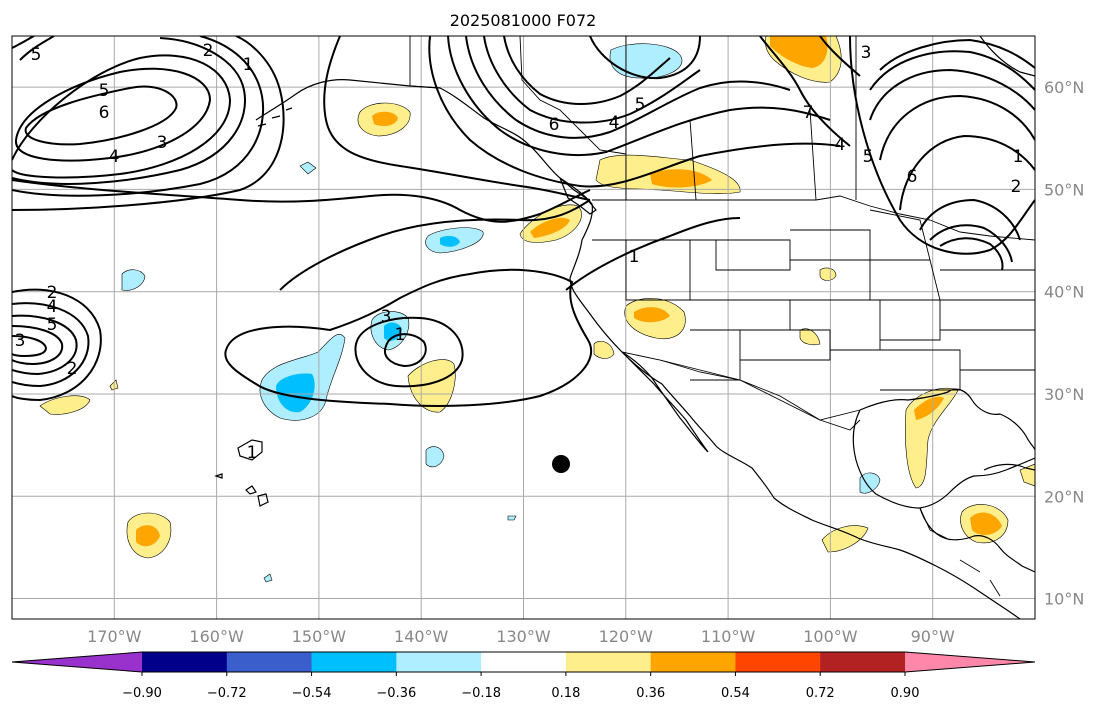 This screenshot has height=712, width=1105. I want to click on colorbar-tick-label: 0.36, so click(650, 693).